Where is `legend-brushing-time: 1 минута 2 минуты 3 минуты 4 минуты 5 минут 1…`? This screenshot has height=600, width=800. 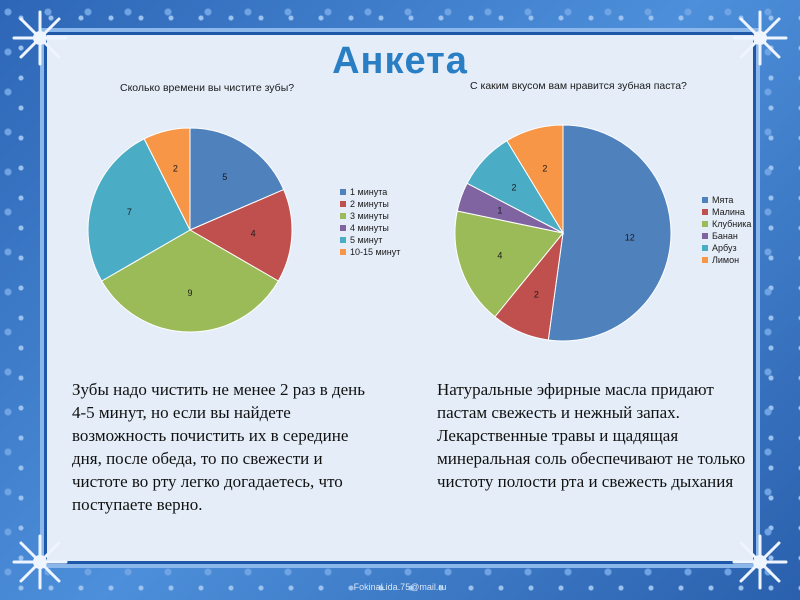 legend-brushing-time: 1 минута 2 минуты 3 минуты 4 минуты 5 минут 1… is located at coordinates (370, 222).